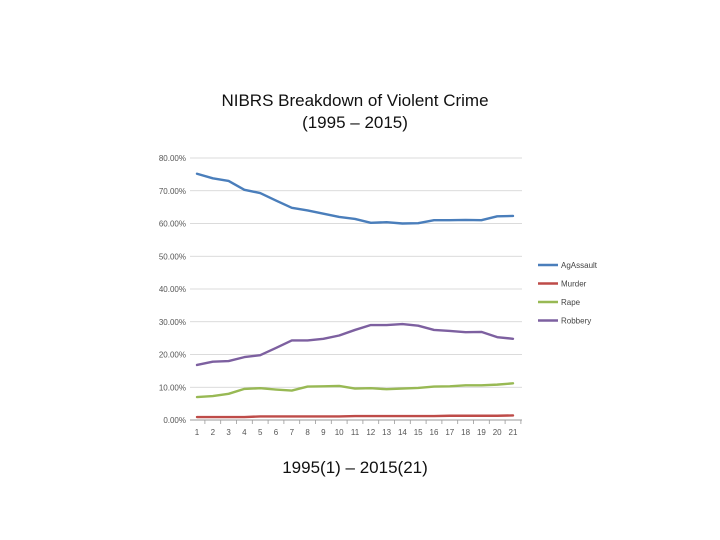 Image resolution: width=720 pixels, height=540 pixels. I want to click on x-tick-label: 14, so click(402, 432).